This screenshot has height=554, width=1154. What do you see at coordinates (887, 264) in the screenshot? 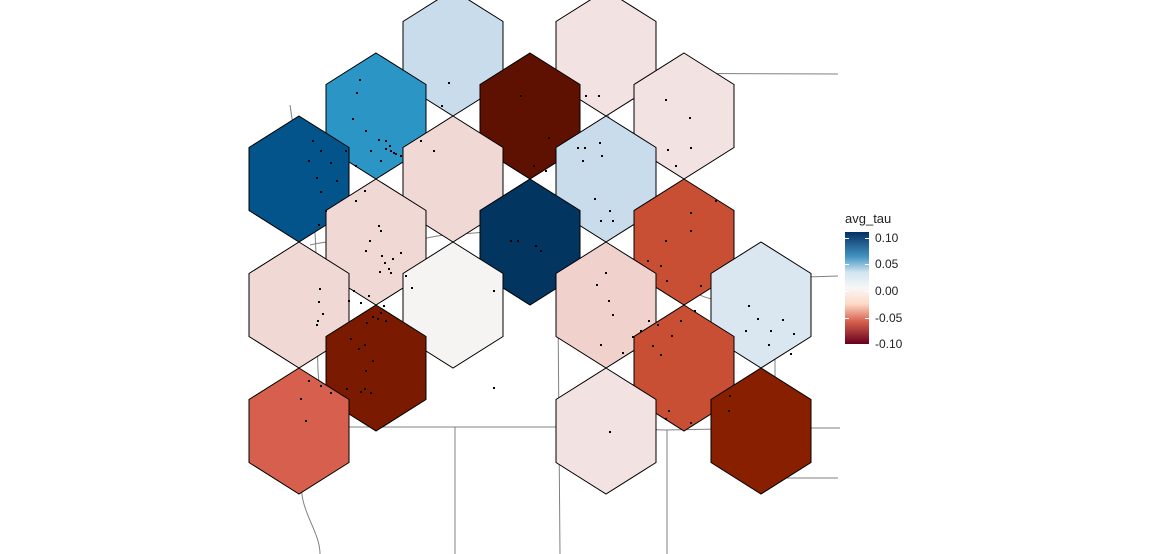
I see `legend-label-0.05: 0.05` at bounding box center [887, 264].